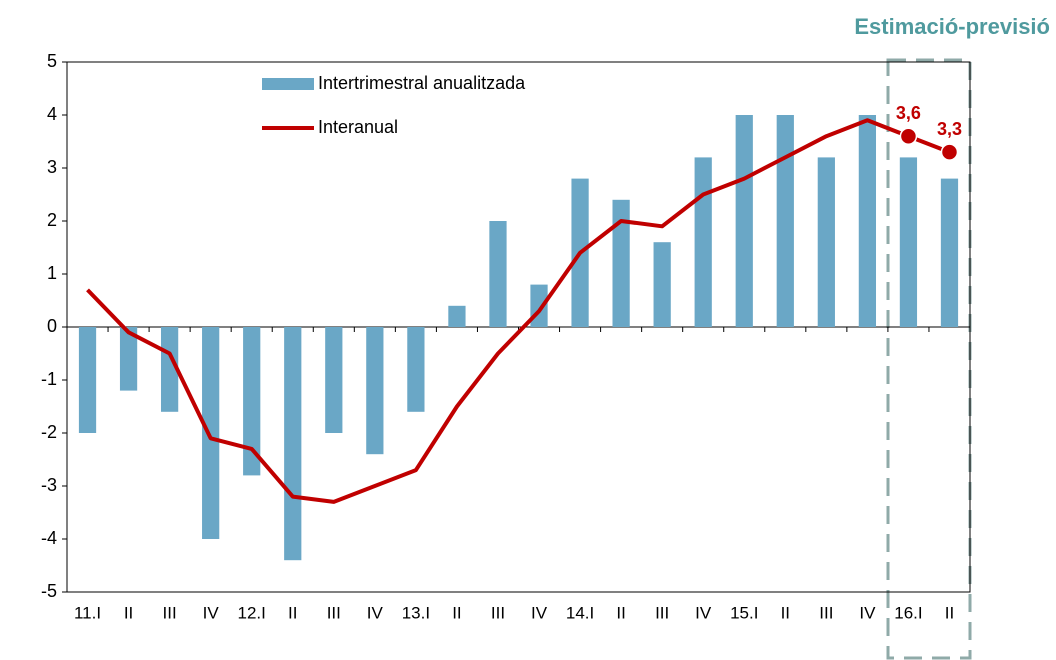  I want to click on y-tick-label: 1, so click(52, 273).